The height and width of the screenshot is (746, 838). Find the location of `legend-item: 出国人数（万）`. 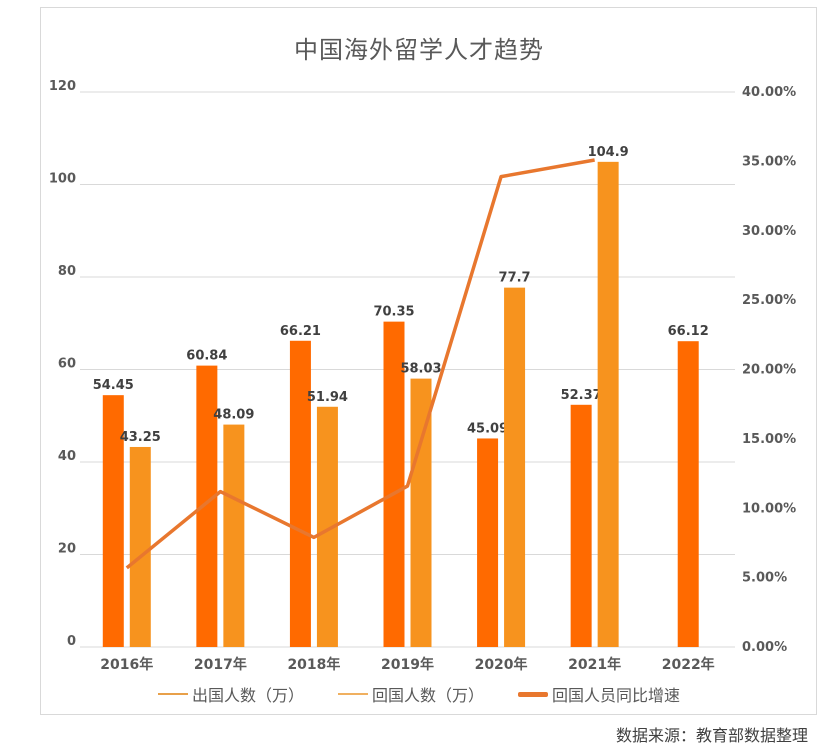

legend-item: 出国人数（万） is located at coordinates (230, 694).